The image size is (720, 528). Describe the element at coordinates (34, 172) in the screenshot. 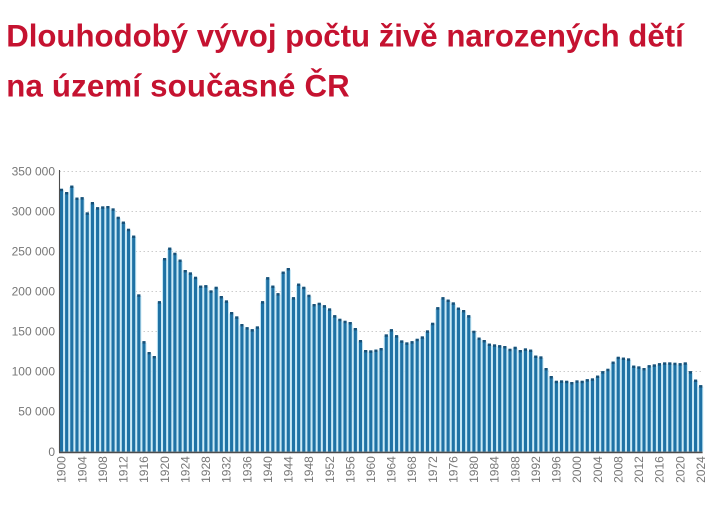

I see `svg-text: 350 000` at that location.